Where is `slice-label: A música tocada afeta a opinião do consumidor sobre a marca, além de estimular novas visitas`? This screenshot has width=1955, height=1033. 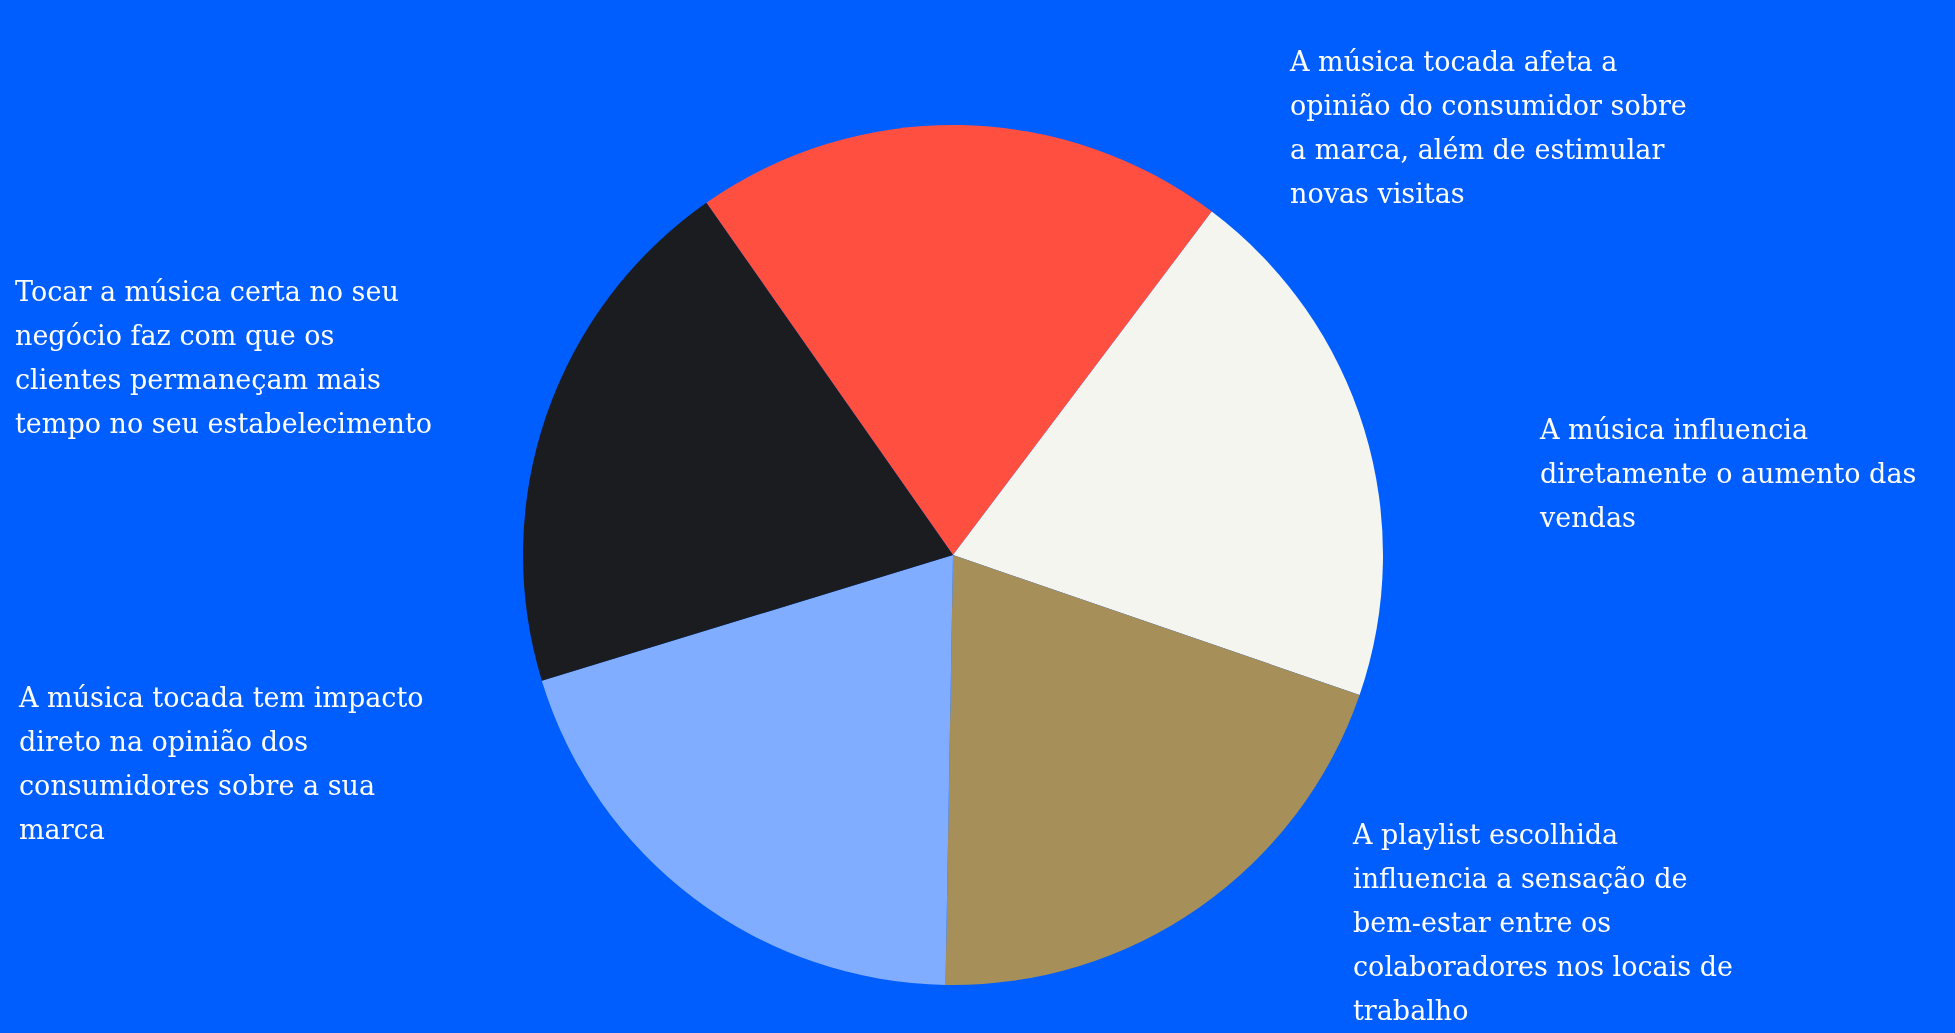
slice-label: A música tocada afeta a opinião do consumidor sobre a marca, além de estimular novas visitas is located at coordinates (1488, 127).